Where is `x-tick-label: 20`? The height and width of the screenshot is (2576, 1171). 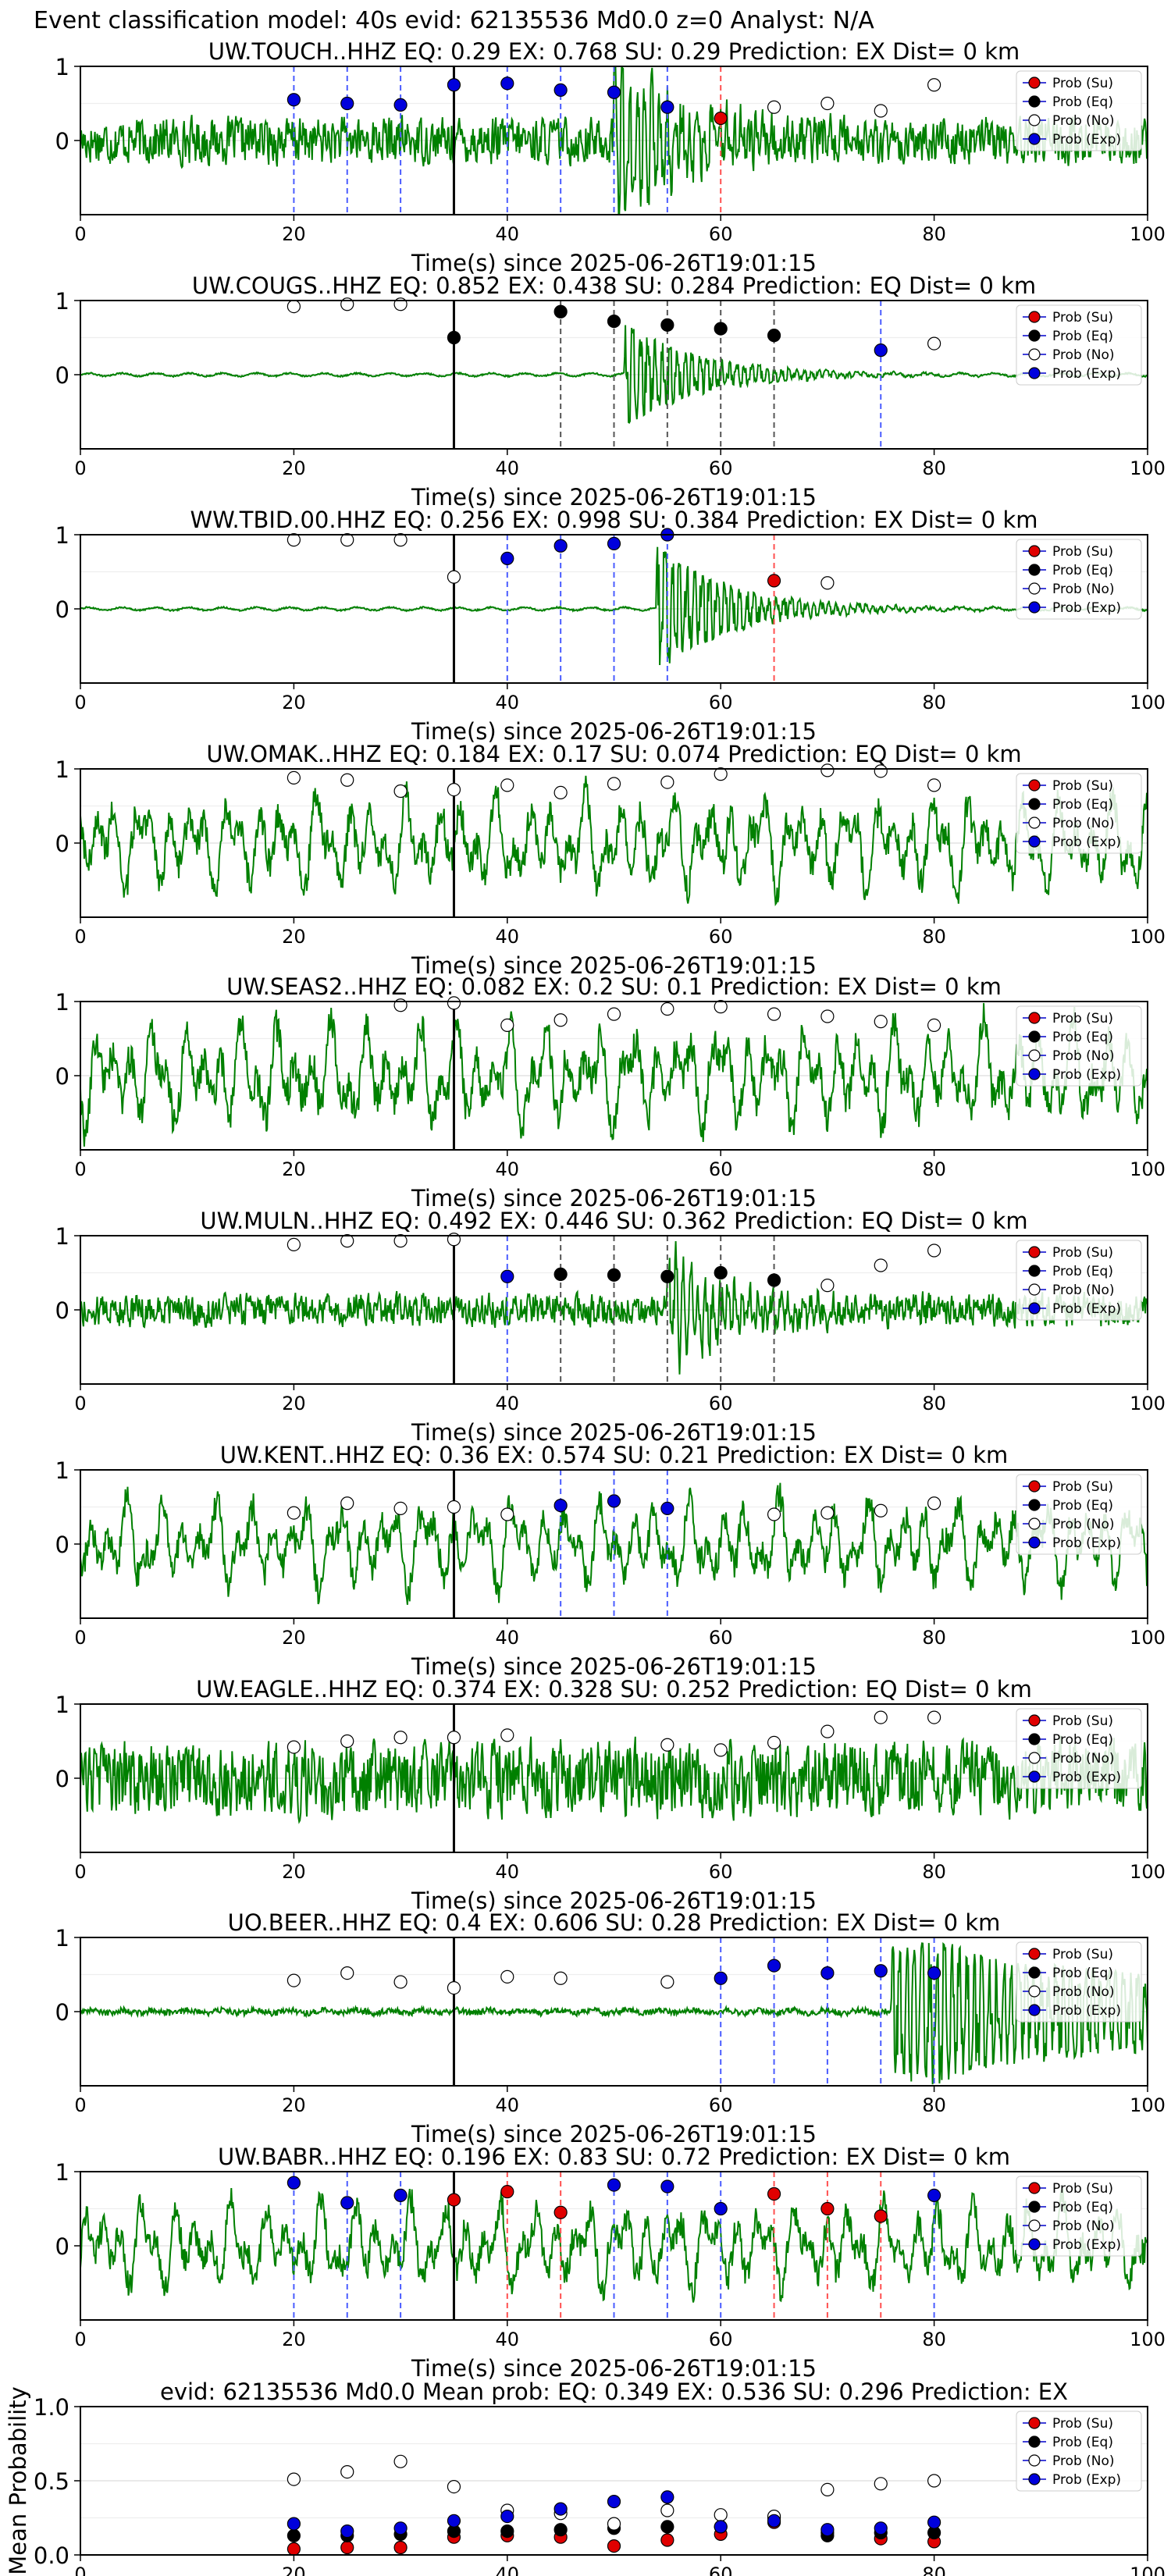 x-tick-label: 20 is located at coordinates (294, 1872).